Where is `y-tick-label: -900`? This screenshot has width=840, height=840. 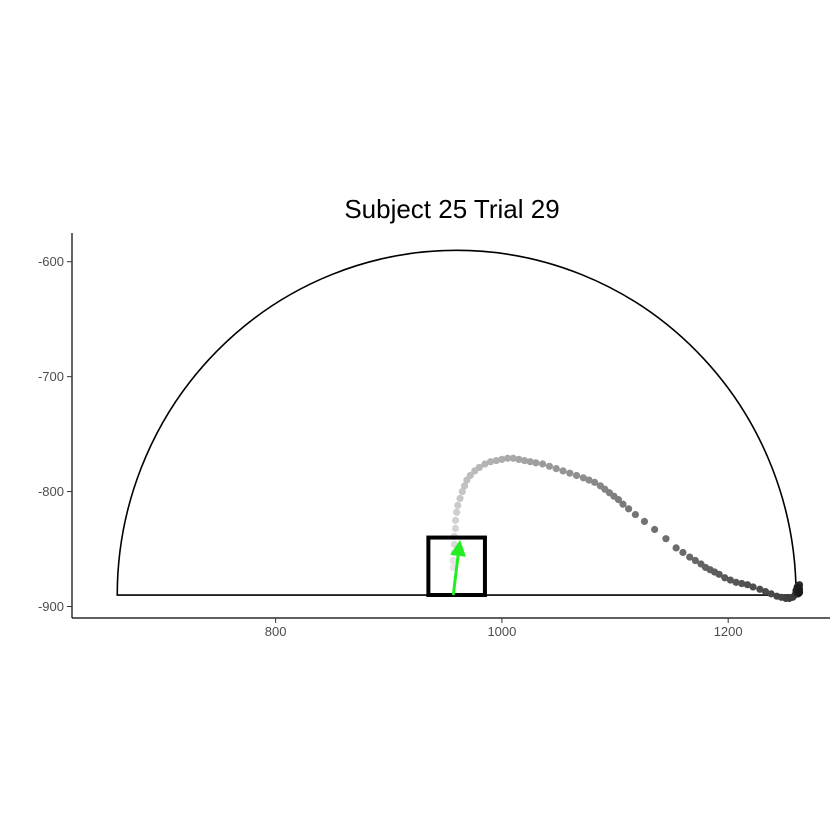
y-tick-label: -900 is located at coordinates (51, 606).